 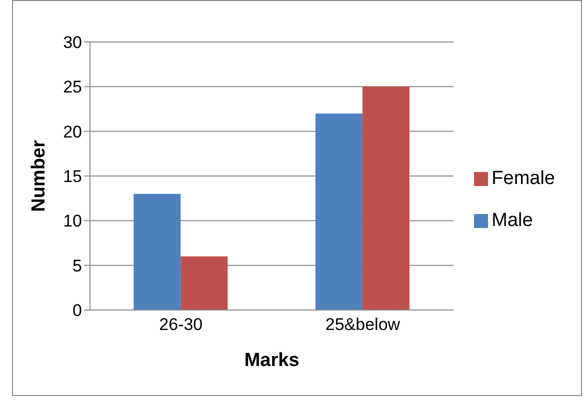 What do you see at coordinates (39, 176) in the screenshot?
I see `y-axis-title: Number` at bounding box center [39, 176].